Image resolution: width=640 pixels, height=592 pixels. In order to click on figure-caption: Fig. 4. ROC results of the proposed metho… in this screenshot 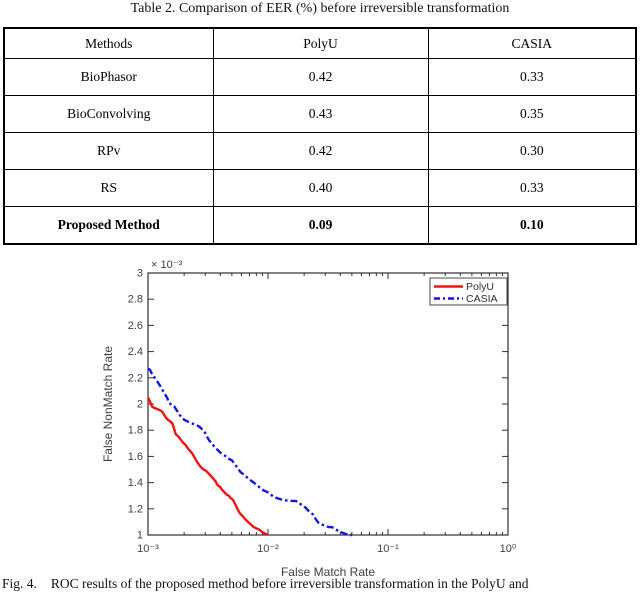, I will do `click(321, 584)`.